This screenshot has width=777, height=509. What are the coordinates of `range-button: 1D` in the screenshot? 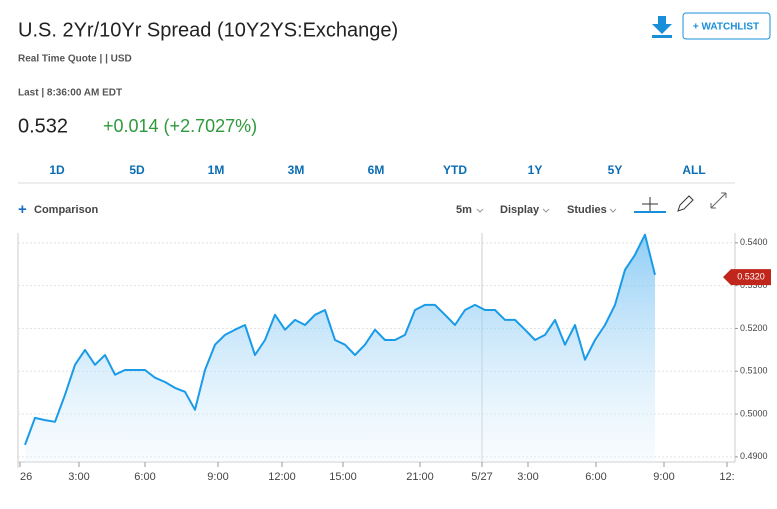 It's located at (57, 170).